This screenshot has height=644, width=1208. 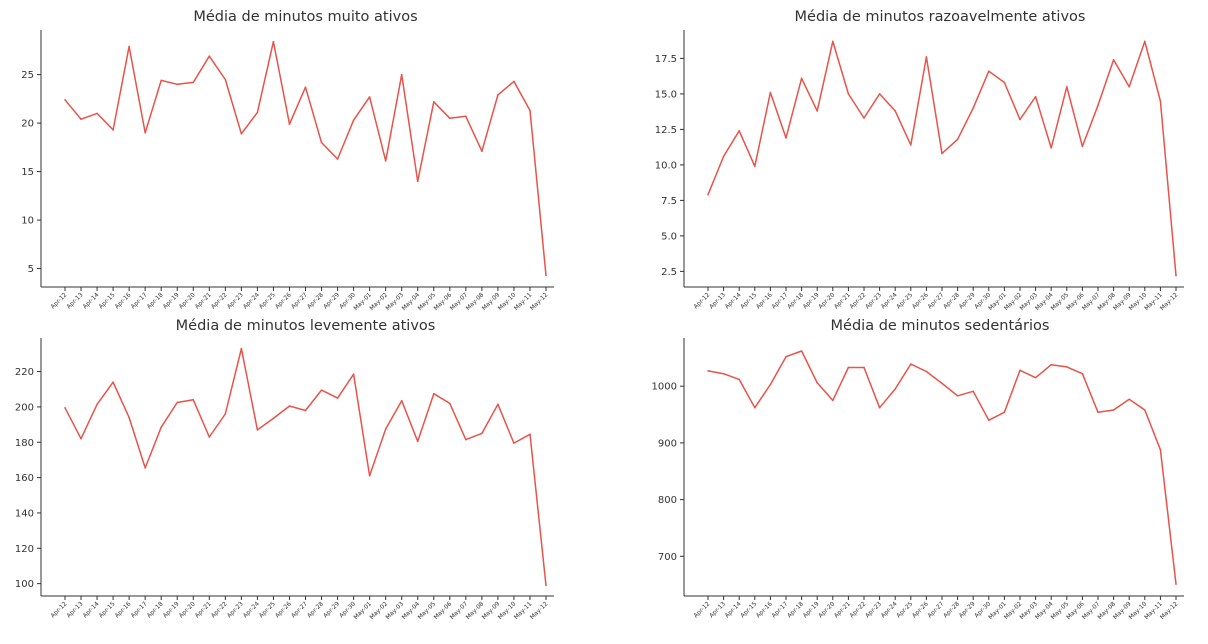 I want to click on x-tick-label: Apr-19, so click(x=171, y=300).